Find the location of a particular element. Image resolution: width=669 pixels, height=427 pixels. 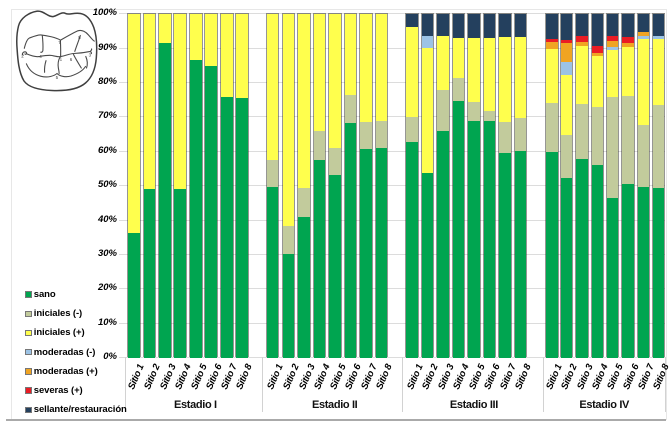

svg-text: 5 is located at coordinates (57, 77).